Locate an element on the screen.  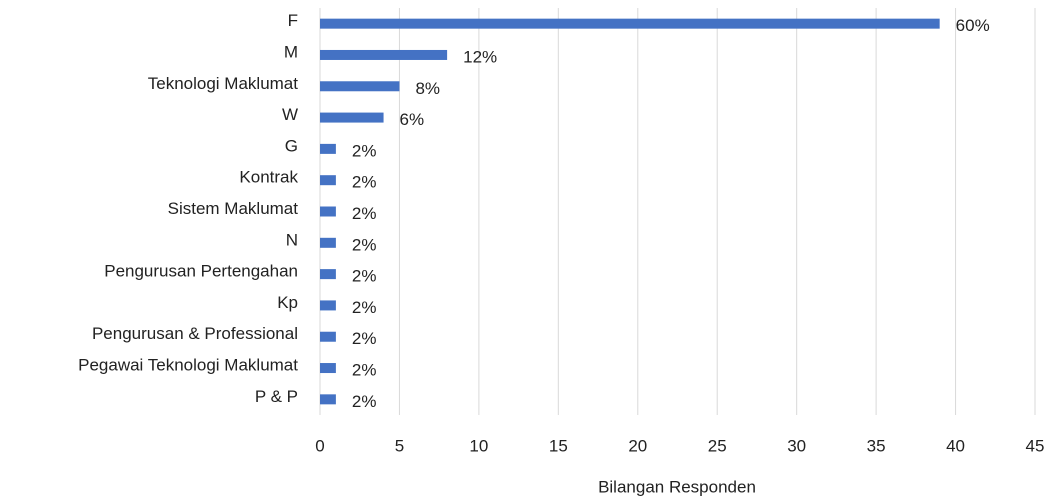
y-tick-label: Pegawai Teknologi Maklumat is located at coordinates (188, 365).